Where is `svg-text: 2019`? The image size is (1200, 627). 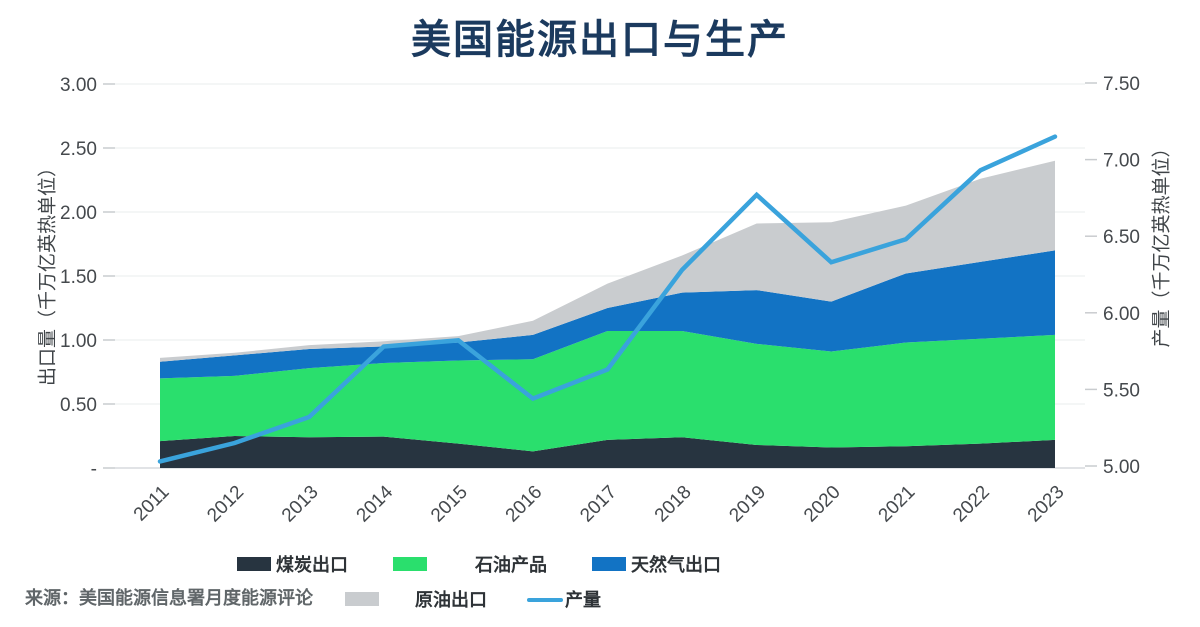 svg-text: 2019 is located at coordinates (747, 504).